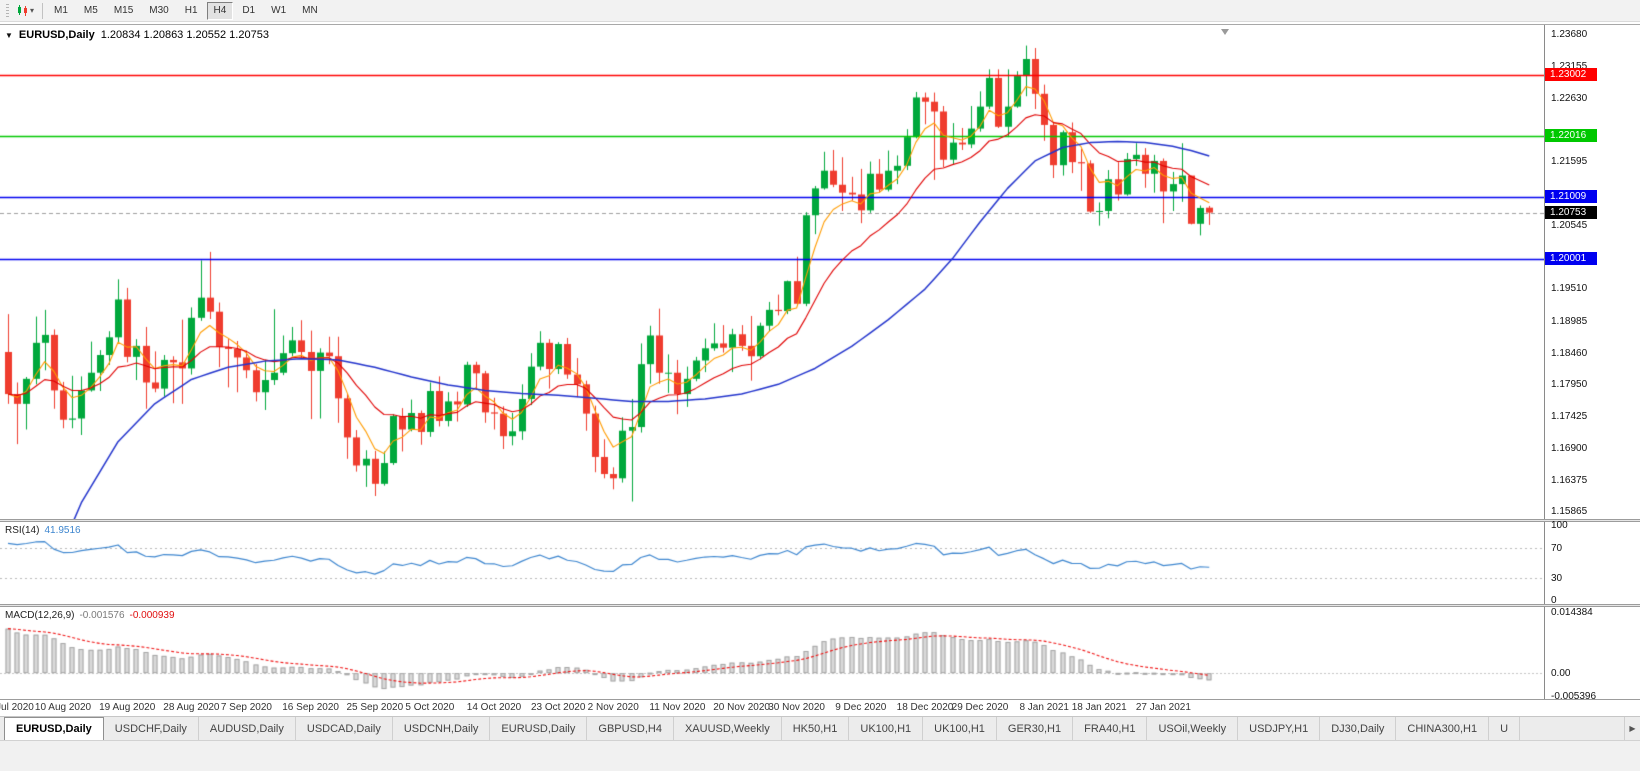 The image size is (1640, 771). Describe the element at coordinates (1110, 728) in the screenshot. I see `chart-tab-fra40-h1: FRA40,H1` at that location.